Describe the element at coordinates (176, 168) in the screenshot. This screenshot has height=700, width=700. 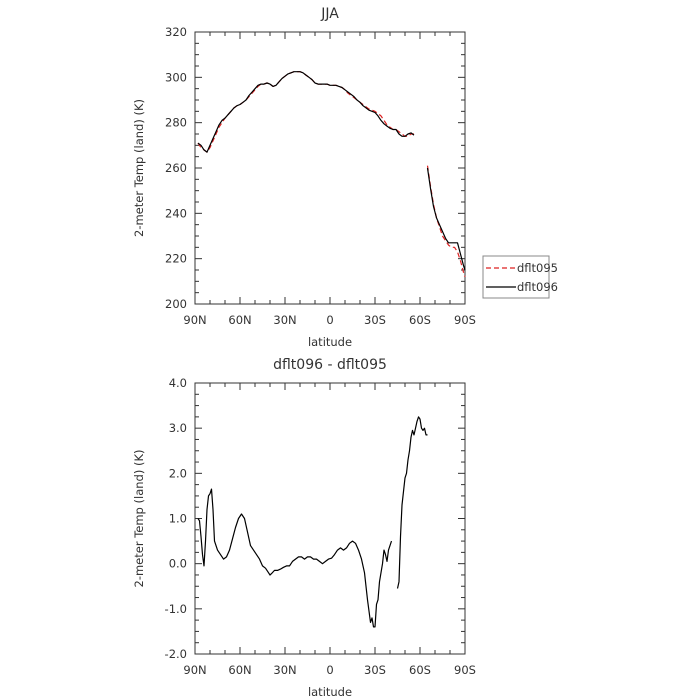
I see `y-tick-label: 260` at that location.